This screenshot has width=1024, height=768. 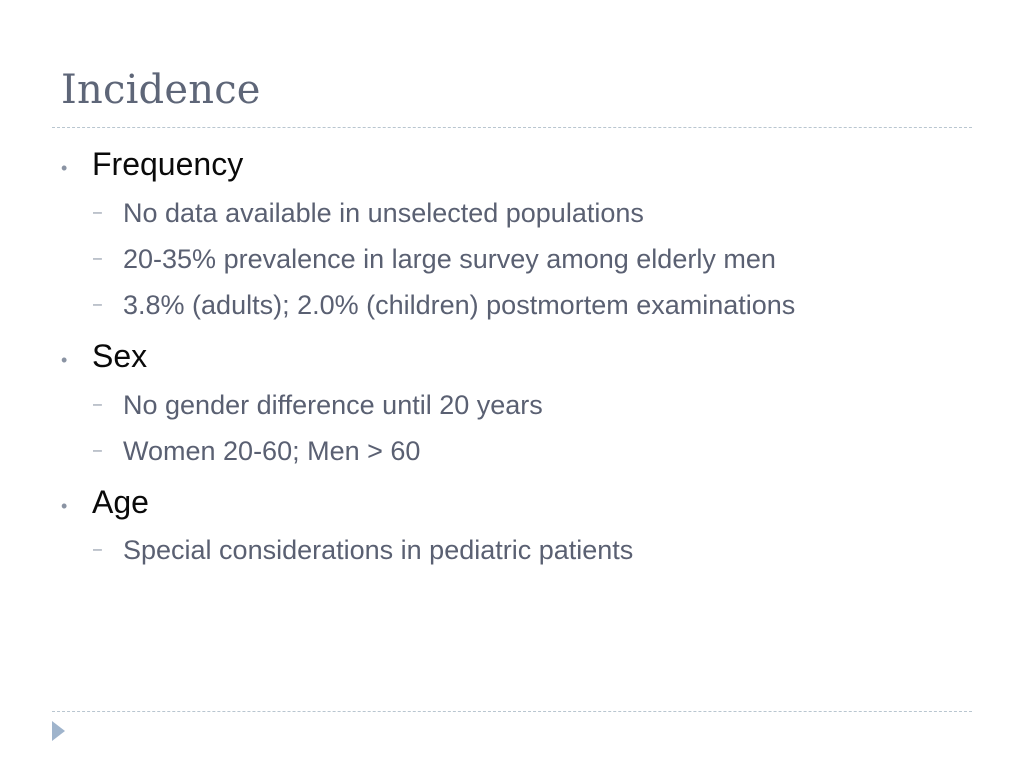 What do you see at coordinates (120, 356) in the screenshot?
I see `bullet-label: Sex` at bounding box center [120, 356].